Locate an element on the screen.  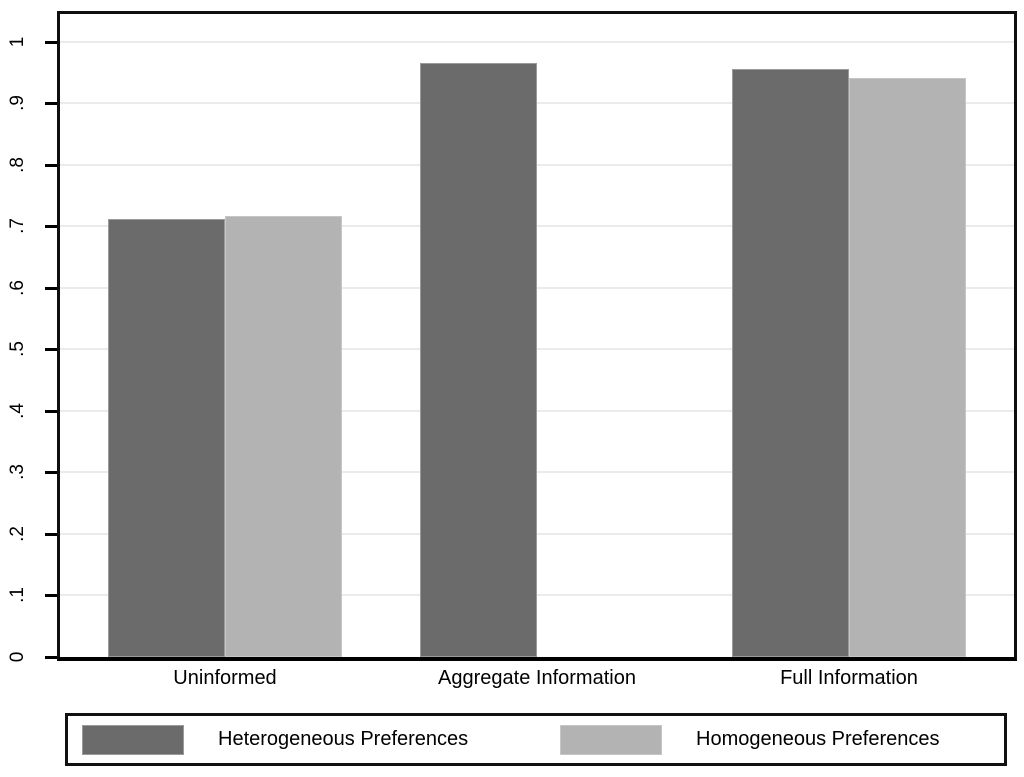
y-tick-label: .3 is located at coordinates (17, 472).